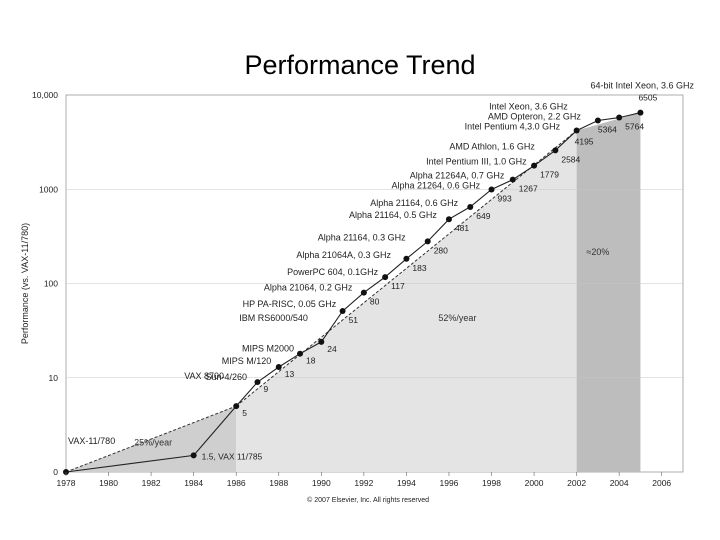  I want to click on point-name-label: PowerPC 604, 0.1GHz, so click(333, 272).